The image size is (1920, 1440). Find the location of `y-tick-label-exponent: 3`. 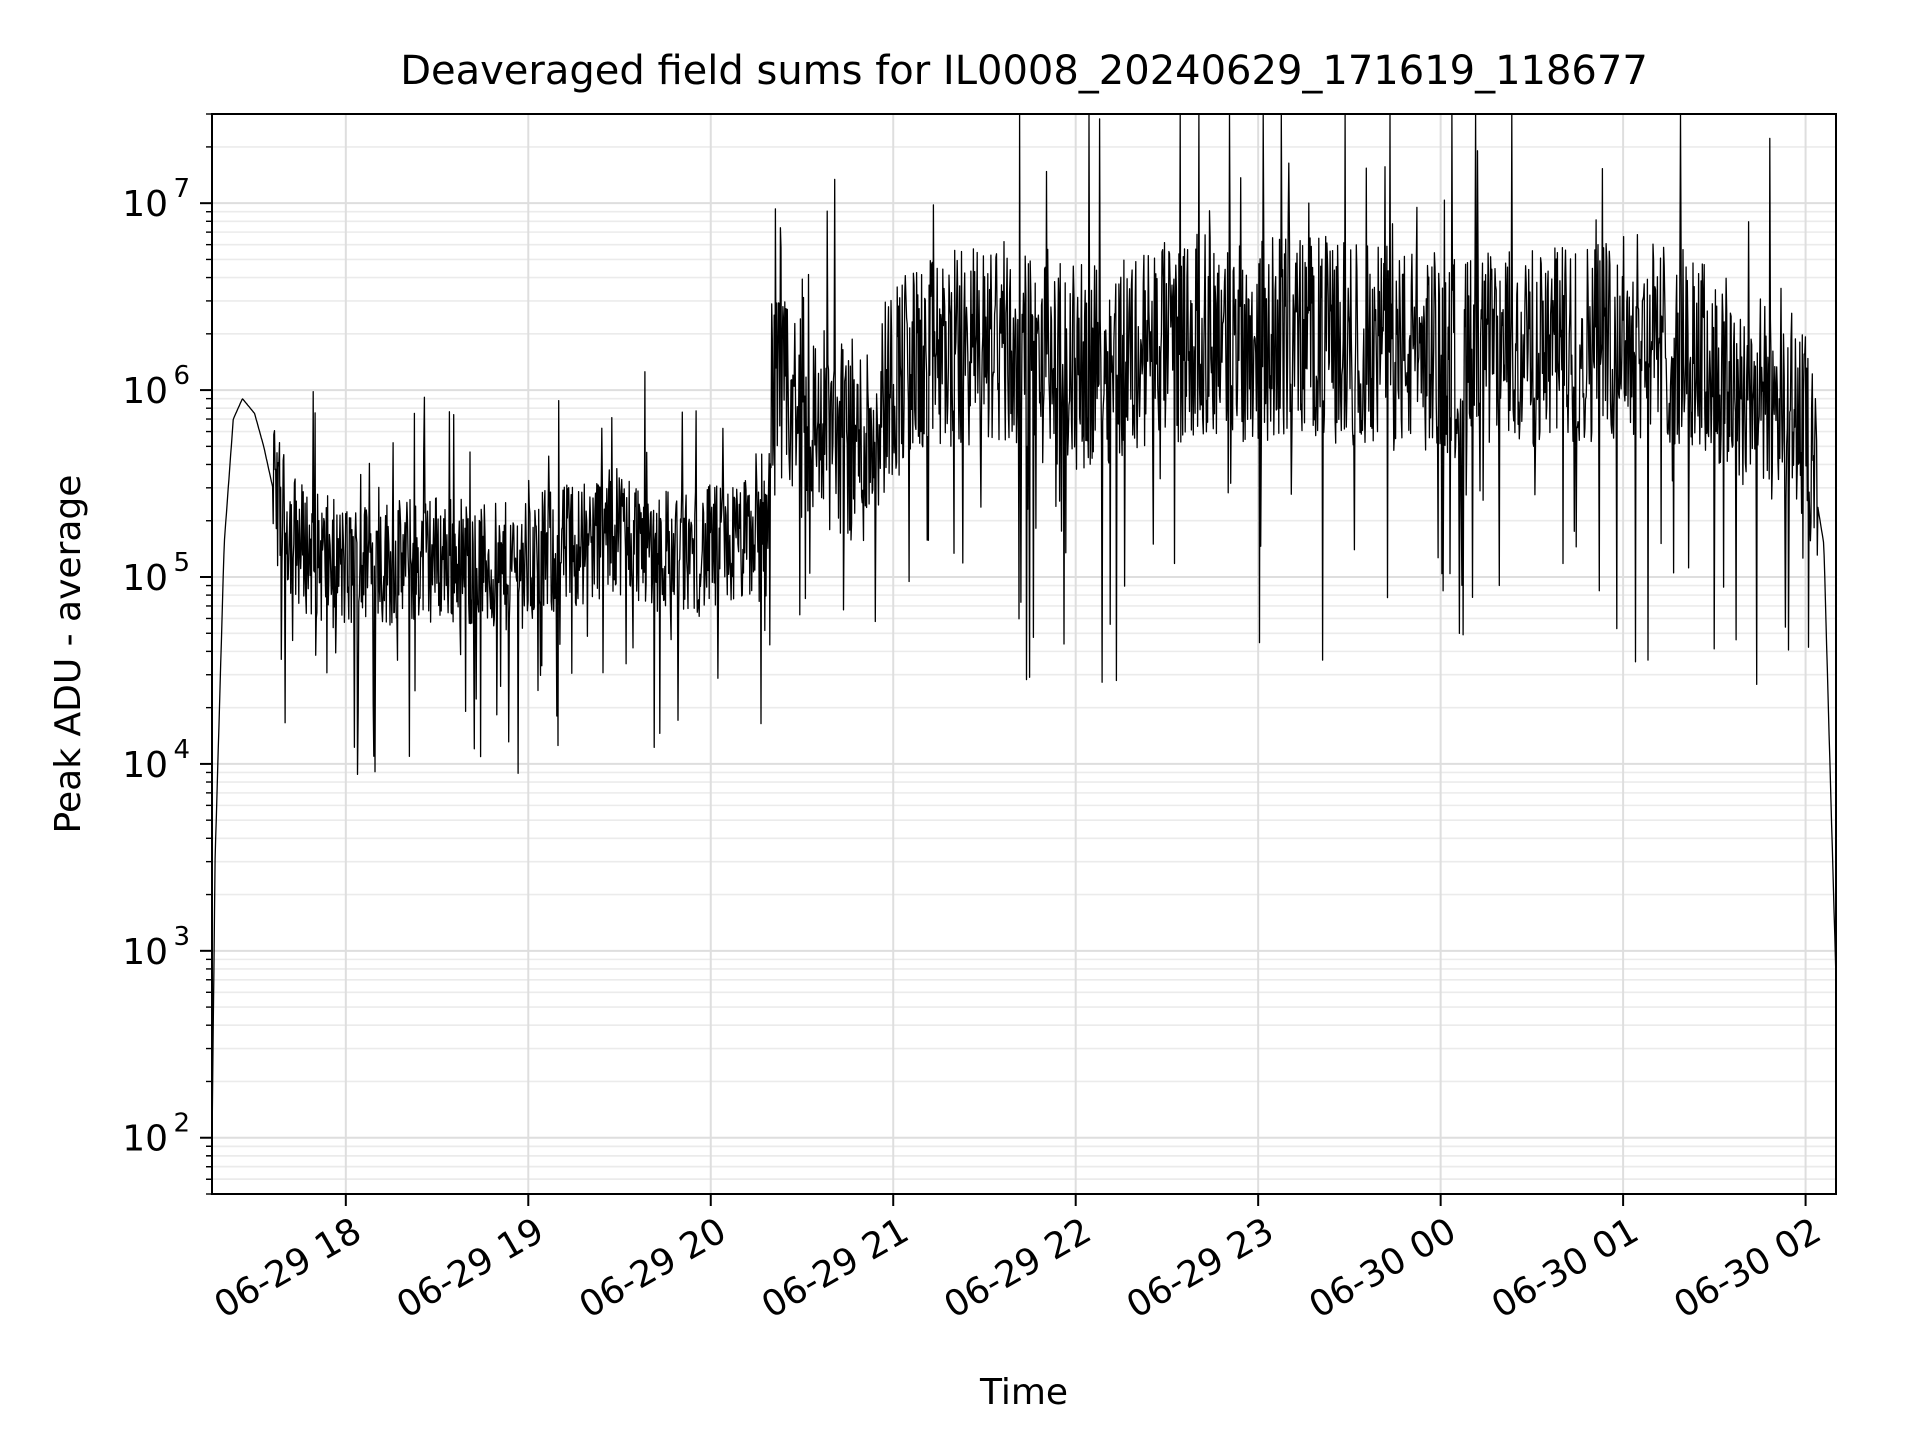

y-tick-label-exponent: 3 is located at coordinates (181, 937).